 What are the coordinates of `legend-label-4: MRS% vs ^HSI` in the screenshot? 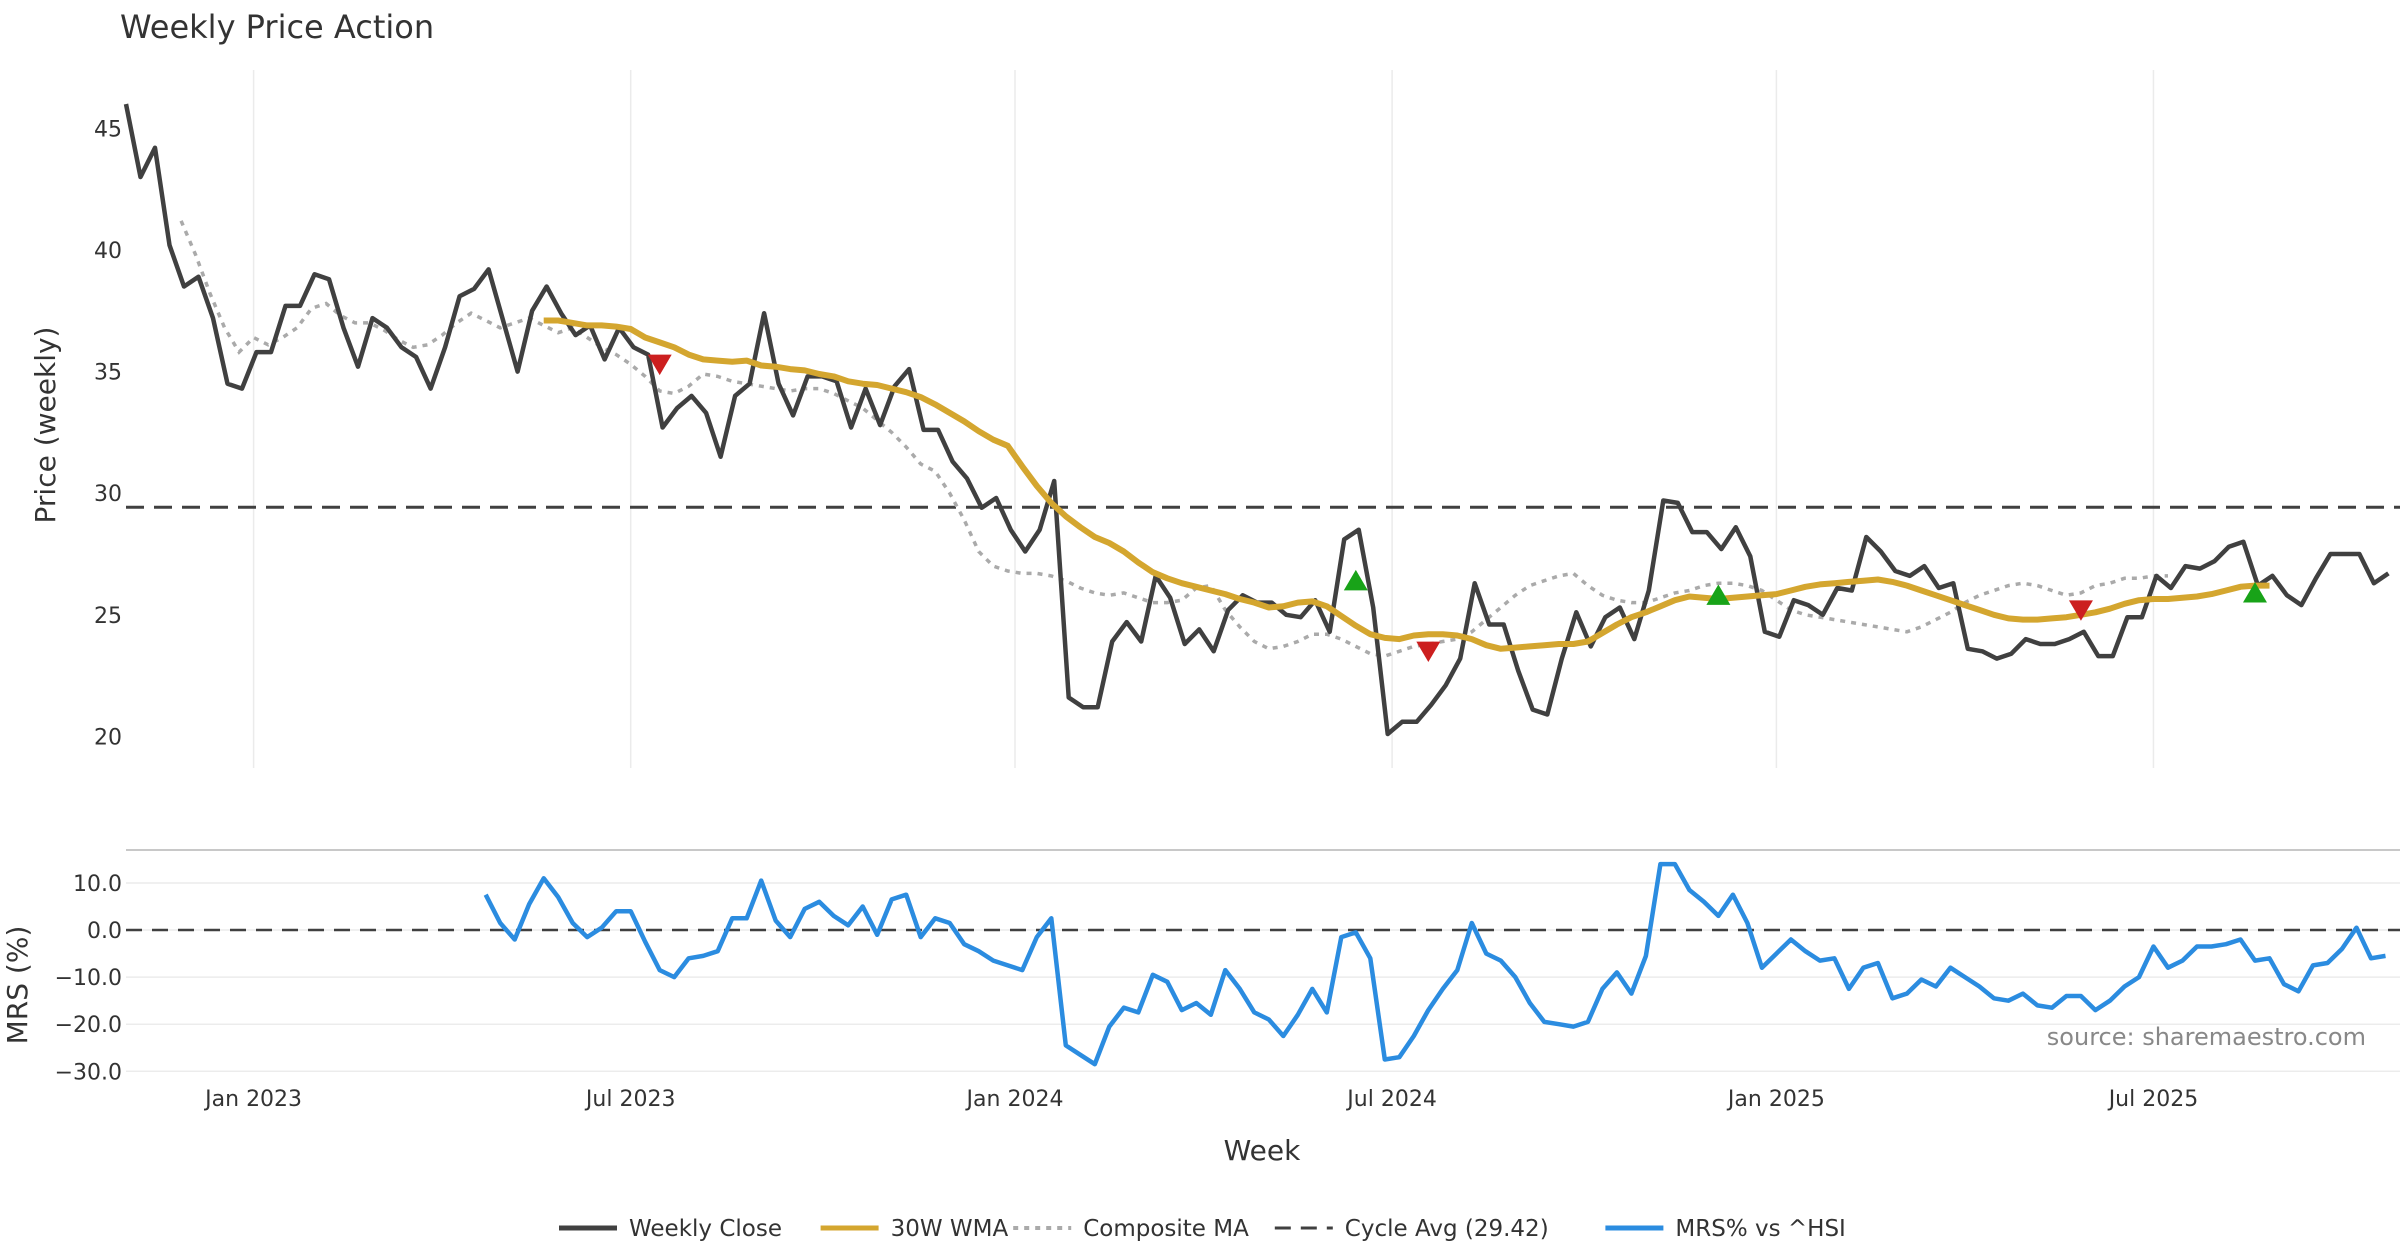 It's located at (1760, 1229).